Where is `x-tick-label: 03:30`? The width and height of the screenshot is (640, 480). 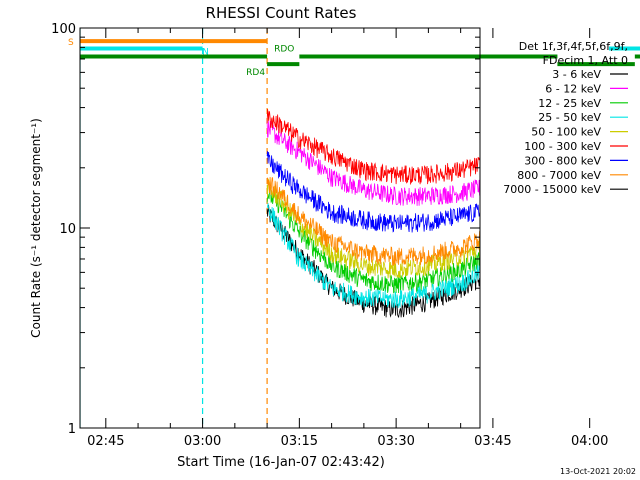 x-tick-label: 03:30 is located at coordinates (395, 441).